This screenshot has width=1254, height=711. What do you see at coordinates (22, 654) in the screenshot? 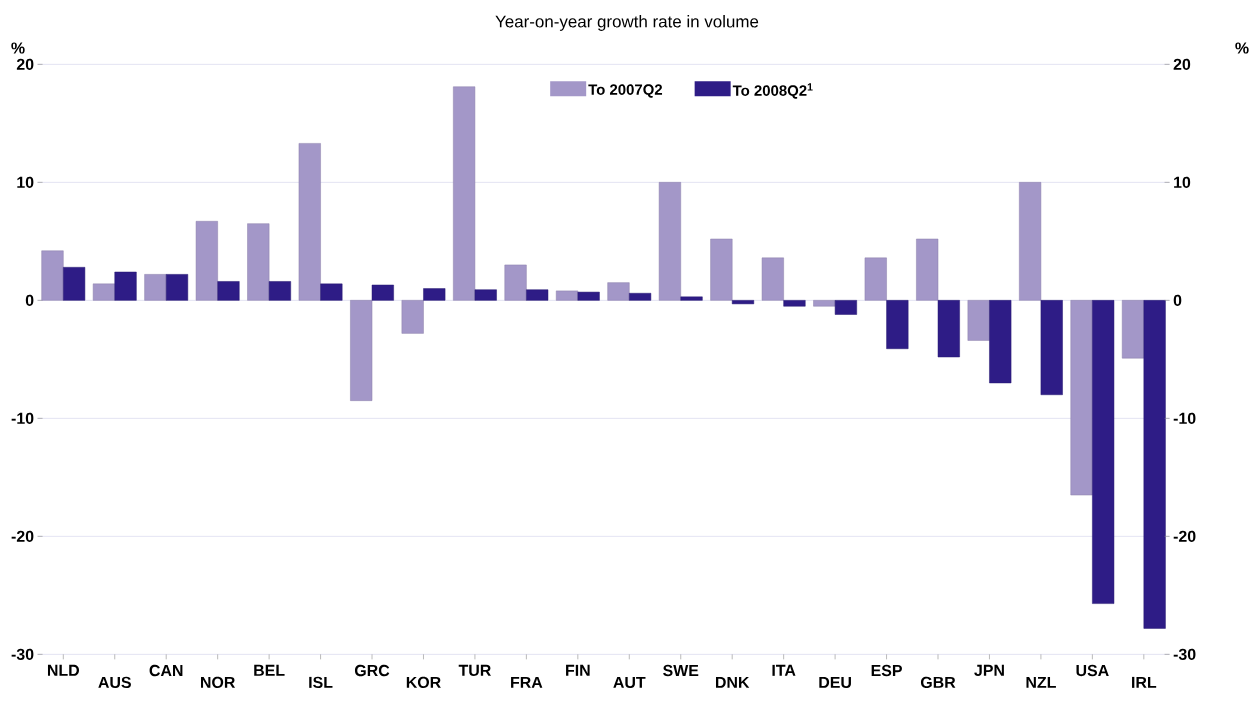
I see `y-tick-label: -30` at bounding box center [22, 654].